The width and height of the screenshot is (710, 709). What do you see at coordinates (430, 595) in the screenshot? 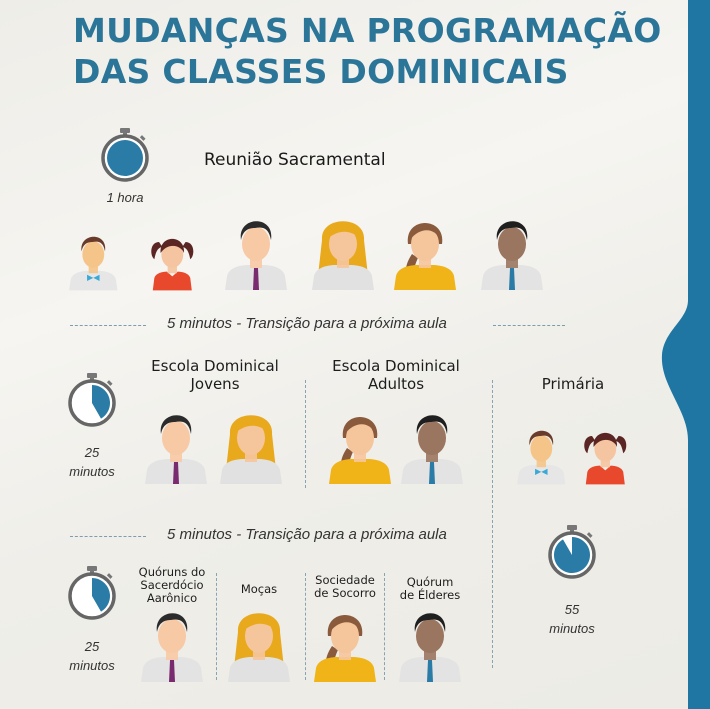
I see `heading-line: de Élderes` at bounding box center [430, 595].